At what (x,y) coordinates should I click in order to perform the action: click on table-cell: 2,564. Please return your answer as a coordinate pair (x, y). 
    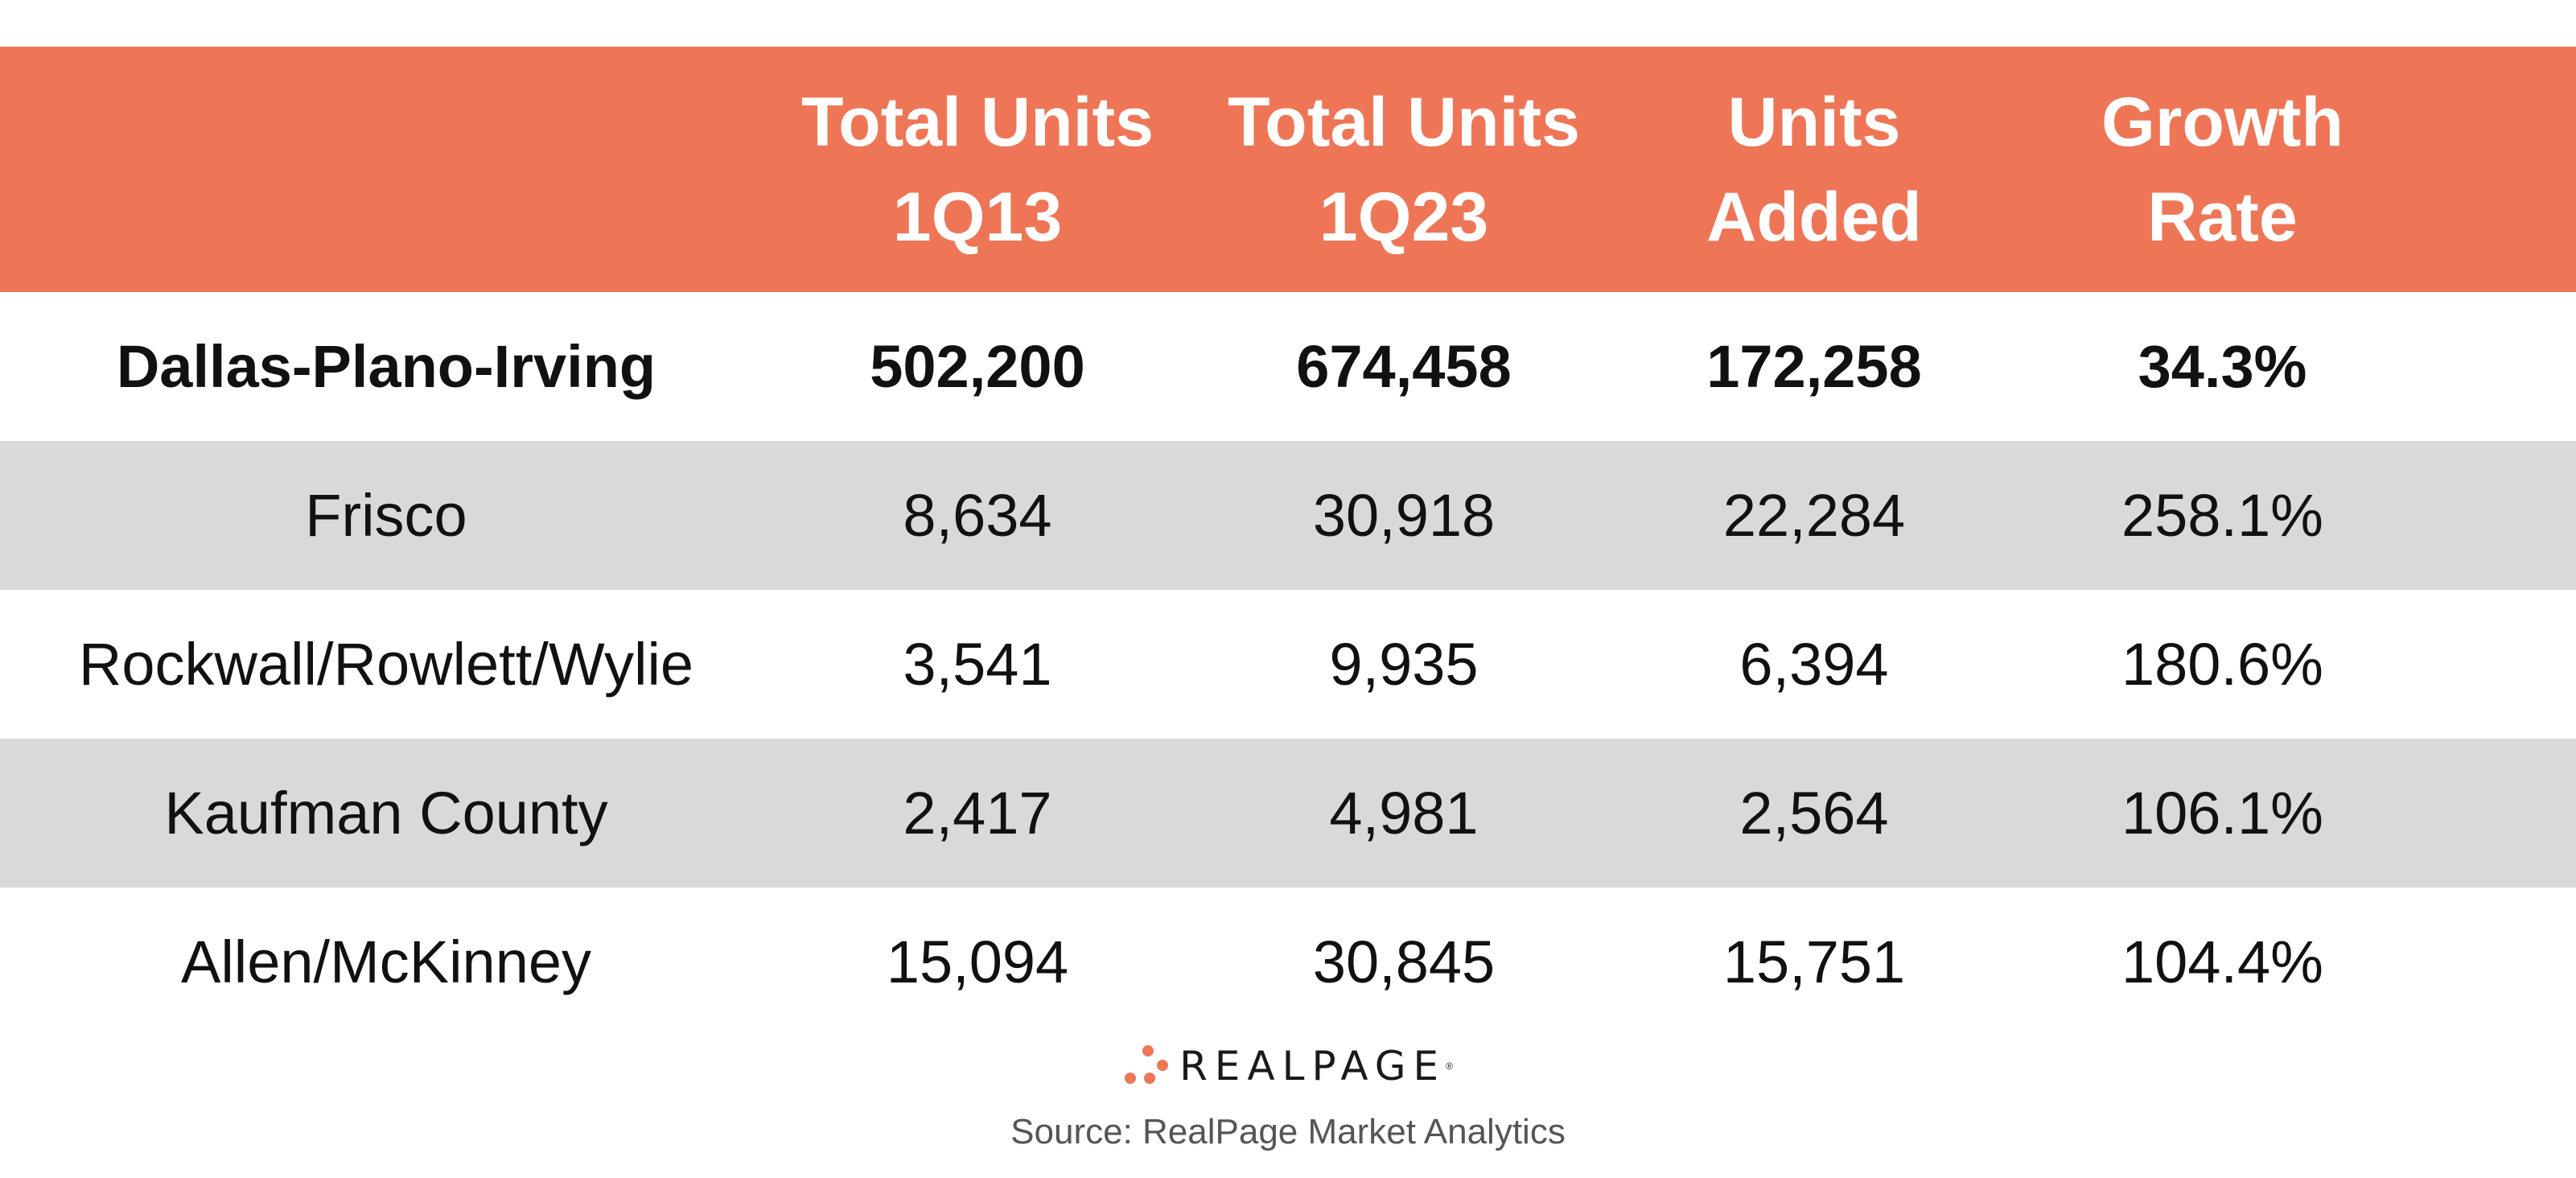
    Looking at the image, I should click on (1814, 813).